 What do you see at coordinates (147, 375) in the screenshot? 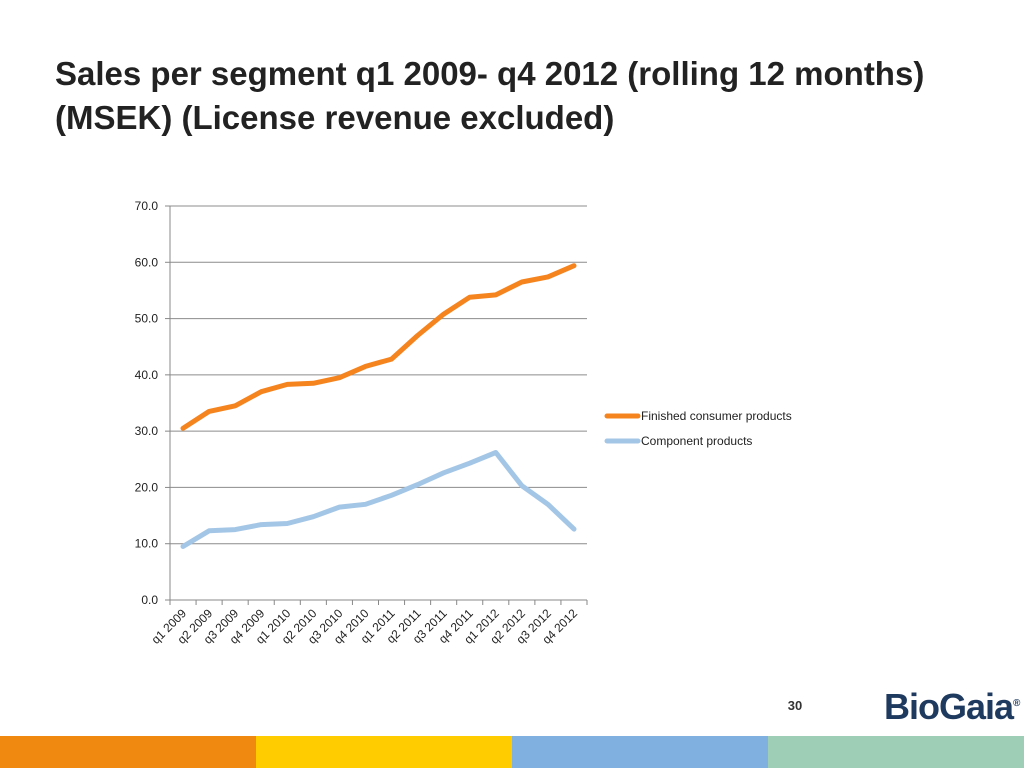
I see `y-tick-label: 40.0` at bounding box center [147, 375].